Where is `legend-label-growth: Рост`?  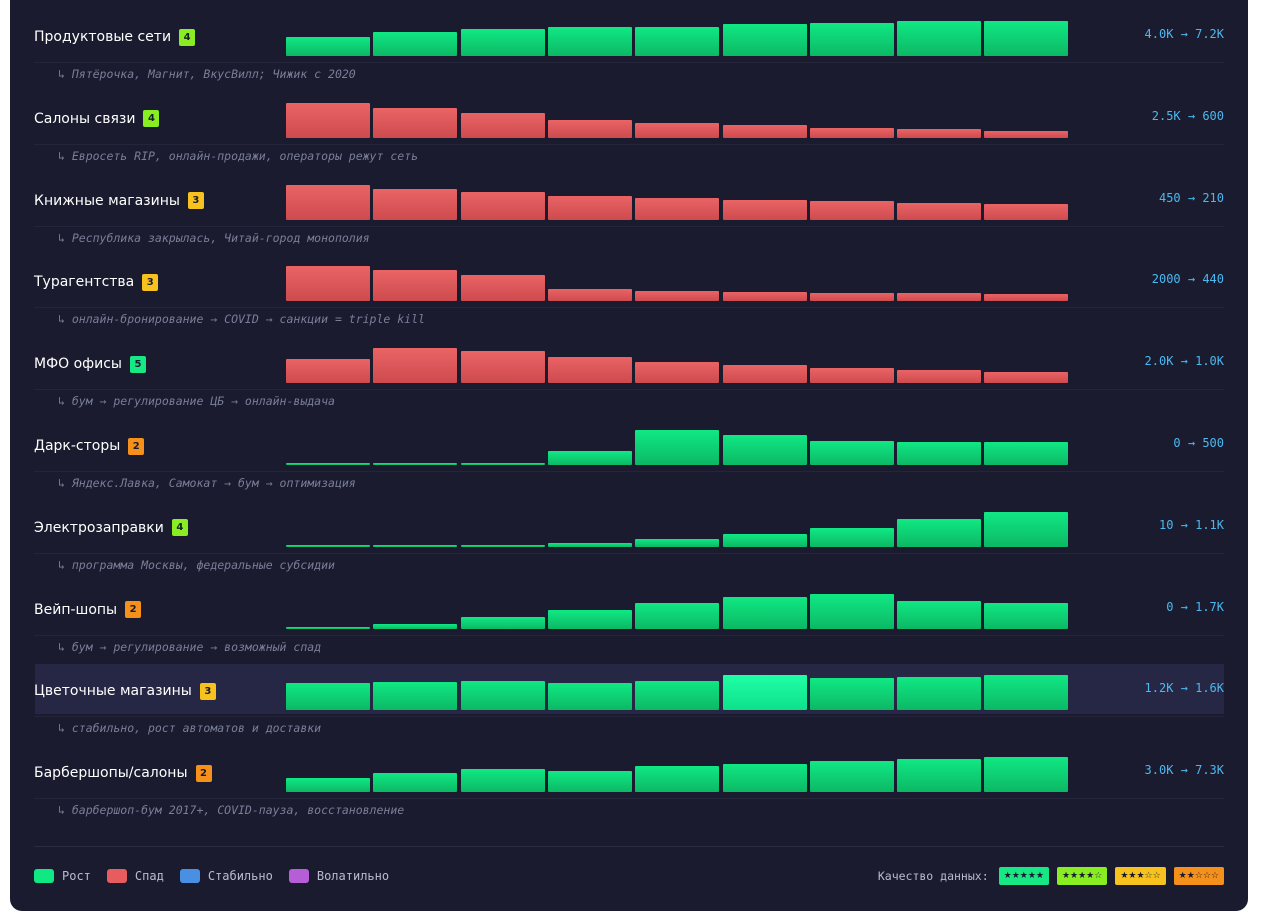 legend-label-growth: Рост is located at coordinates (76, 876).